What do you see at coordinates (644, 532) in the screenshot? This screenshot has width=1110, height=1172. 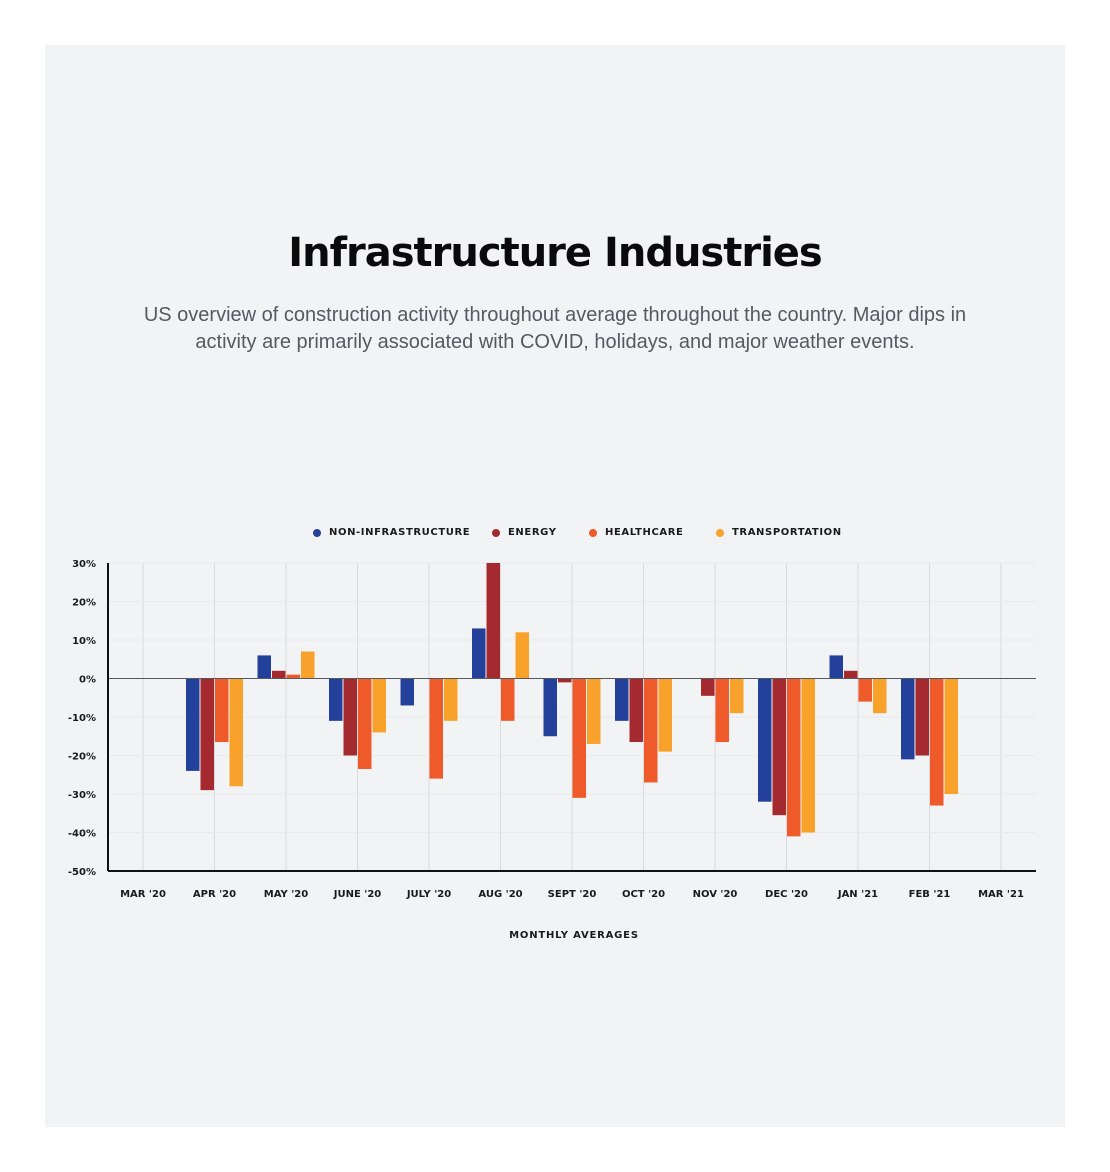 I see `legend-label-healthcare: HEALTHCARE` at bounding box center [644, 532].